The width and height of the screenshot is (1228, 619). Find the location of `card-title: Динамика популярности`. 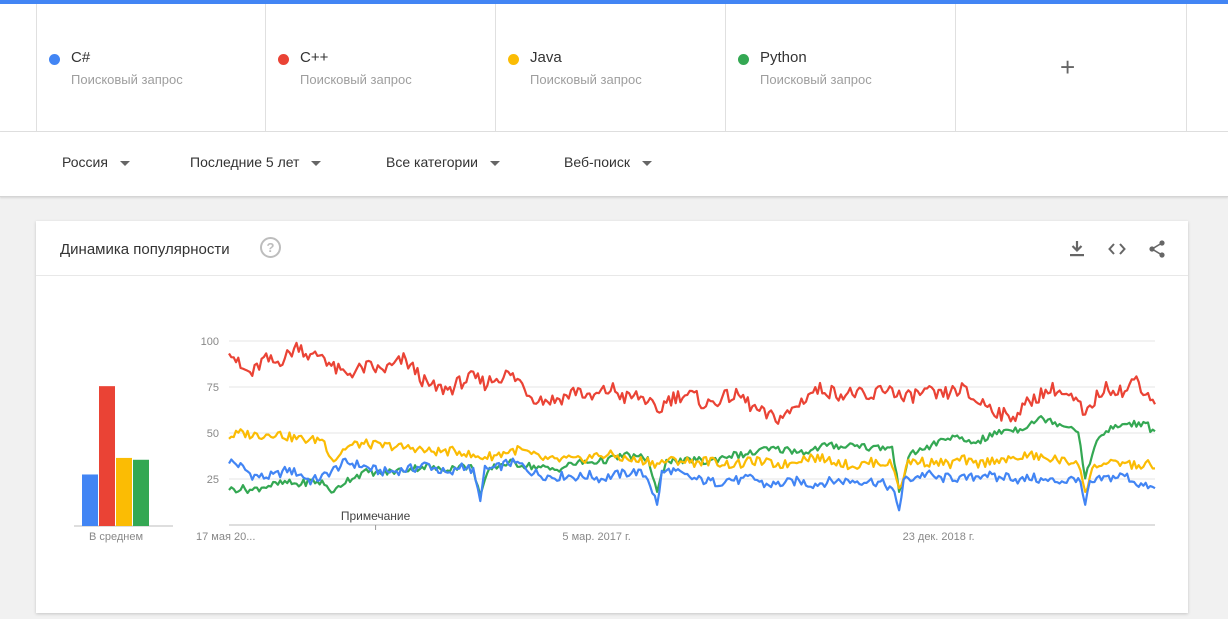

card-title: Динамика популярности is located at coordinates (145, 249).